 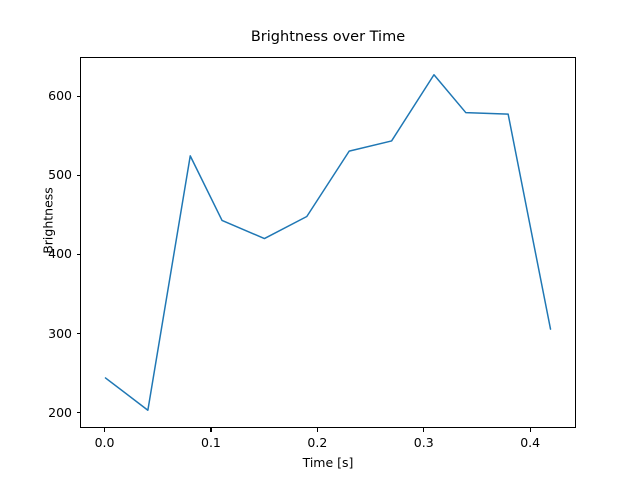 I want to click on x-tick-label: 0.3, so click(x=423, y=442).